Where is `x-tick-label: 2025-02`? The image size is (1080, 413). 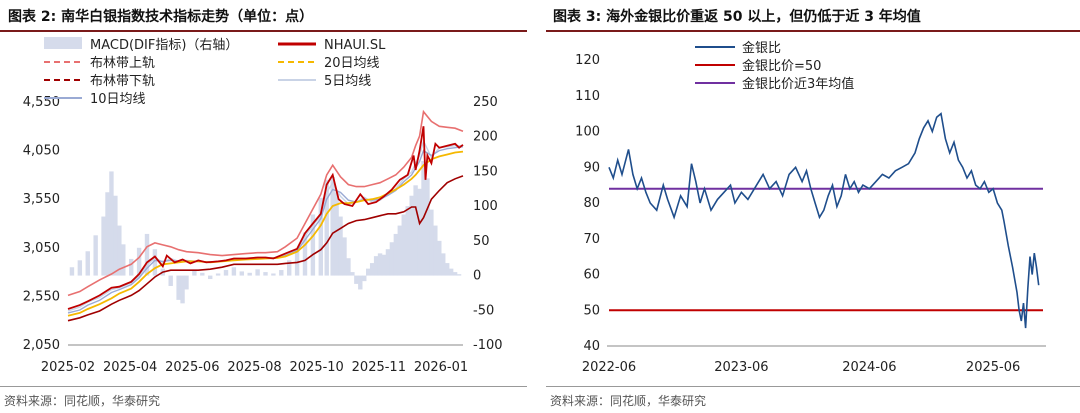
x-tick-label: 2025-02 is located at coordinates (68, 367).